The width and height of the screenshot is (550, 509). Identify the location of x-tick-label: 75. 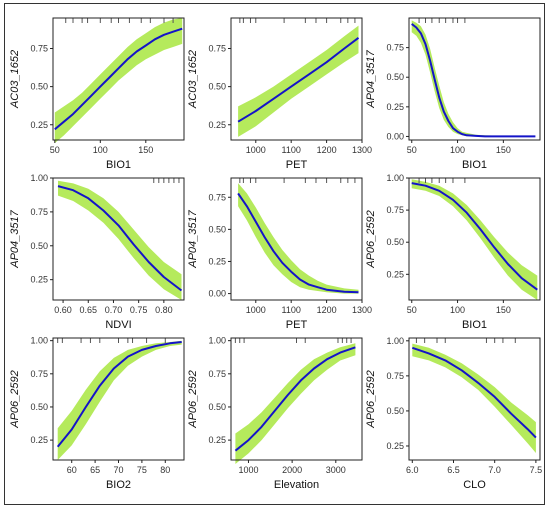
(142, 470).